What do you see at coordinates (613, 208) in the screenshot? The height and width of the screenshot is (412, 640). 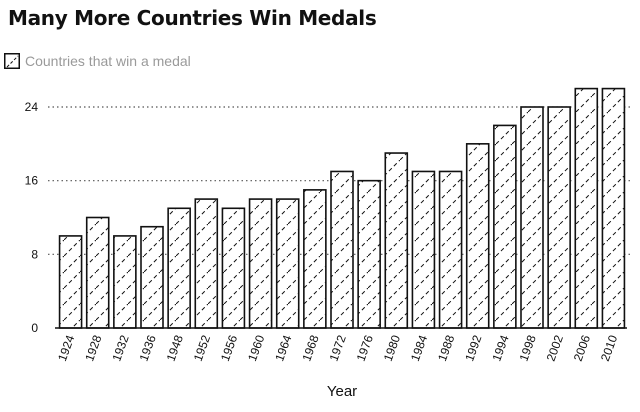 I see `bar-2010` at bounding box center [613, 208].